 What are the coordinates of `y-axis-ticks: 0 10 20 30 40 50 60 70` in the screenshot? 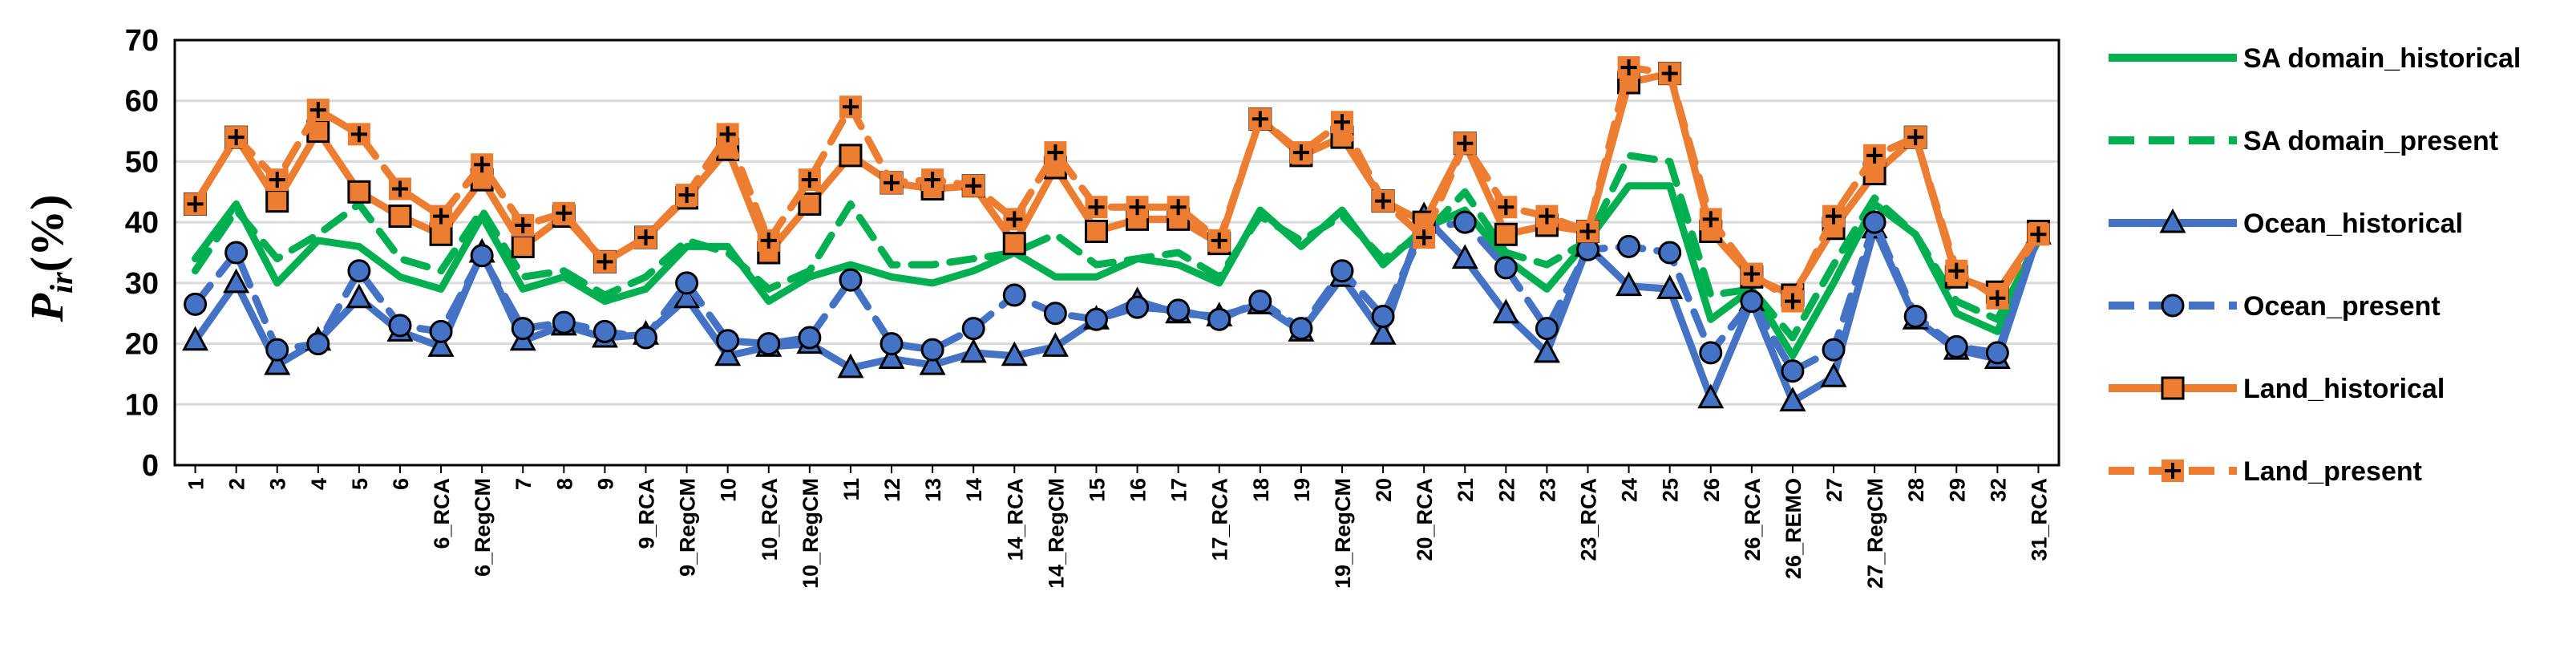 It's located at (142, 254).